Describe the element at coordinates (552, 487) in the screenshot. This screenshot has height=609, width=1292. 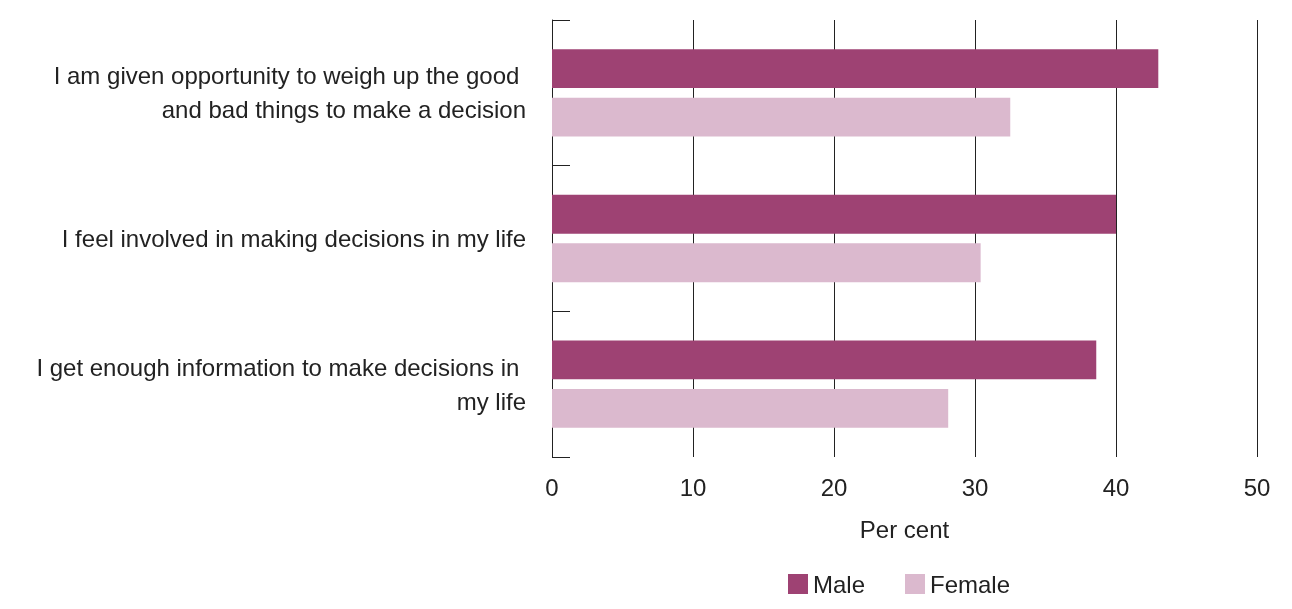
I see `x-tick-label: 0` at that location.